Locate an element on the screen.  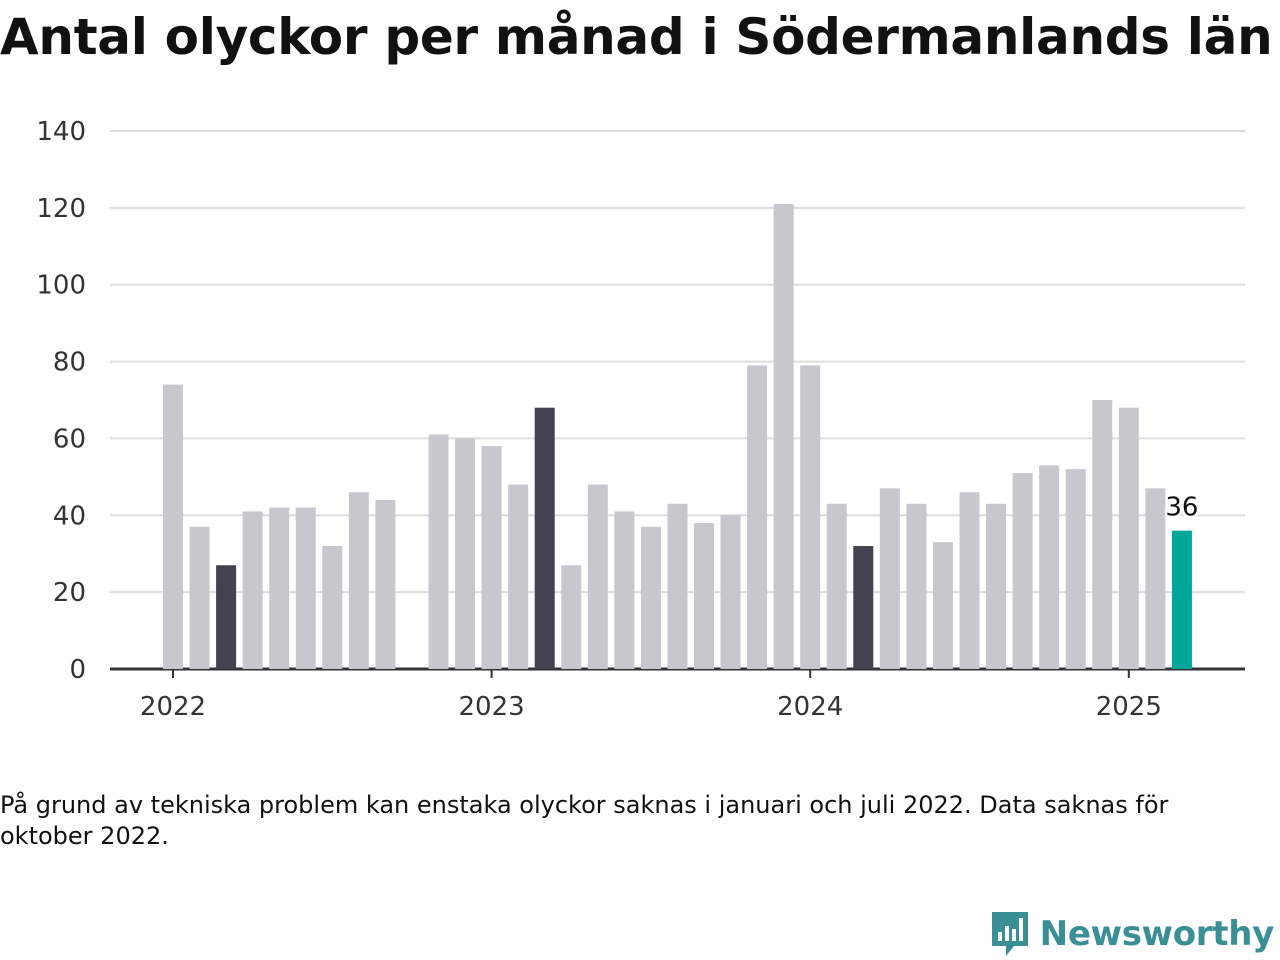
newsworthy-chart-icon is located at coordinates (1009, 934).